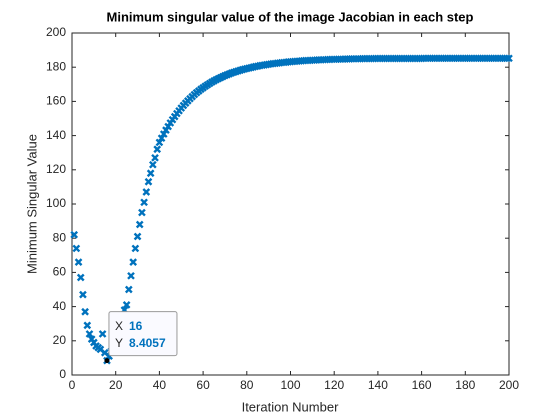  What do you see at coordinates (60, 272) in the screenshot?
I see `y-tick-label: 60` at bounding box center [60, 272].